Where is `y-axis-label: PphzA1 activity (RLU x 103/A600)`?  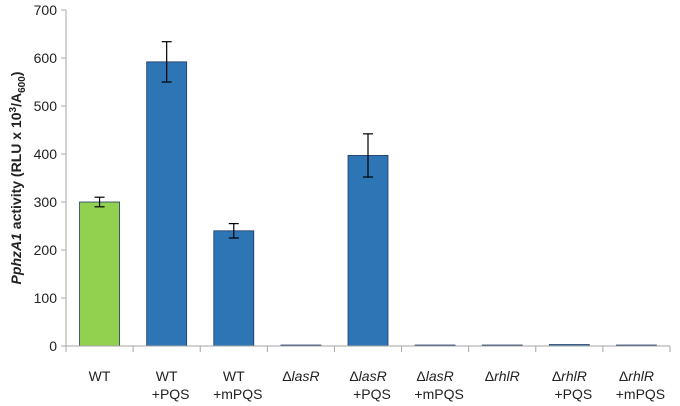
y-axis-label: PphzA1 activity (RLU x 103/A600) is located at coordinates (18, 178).